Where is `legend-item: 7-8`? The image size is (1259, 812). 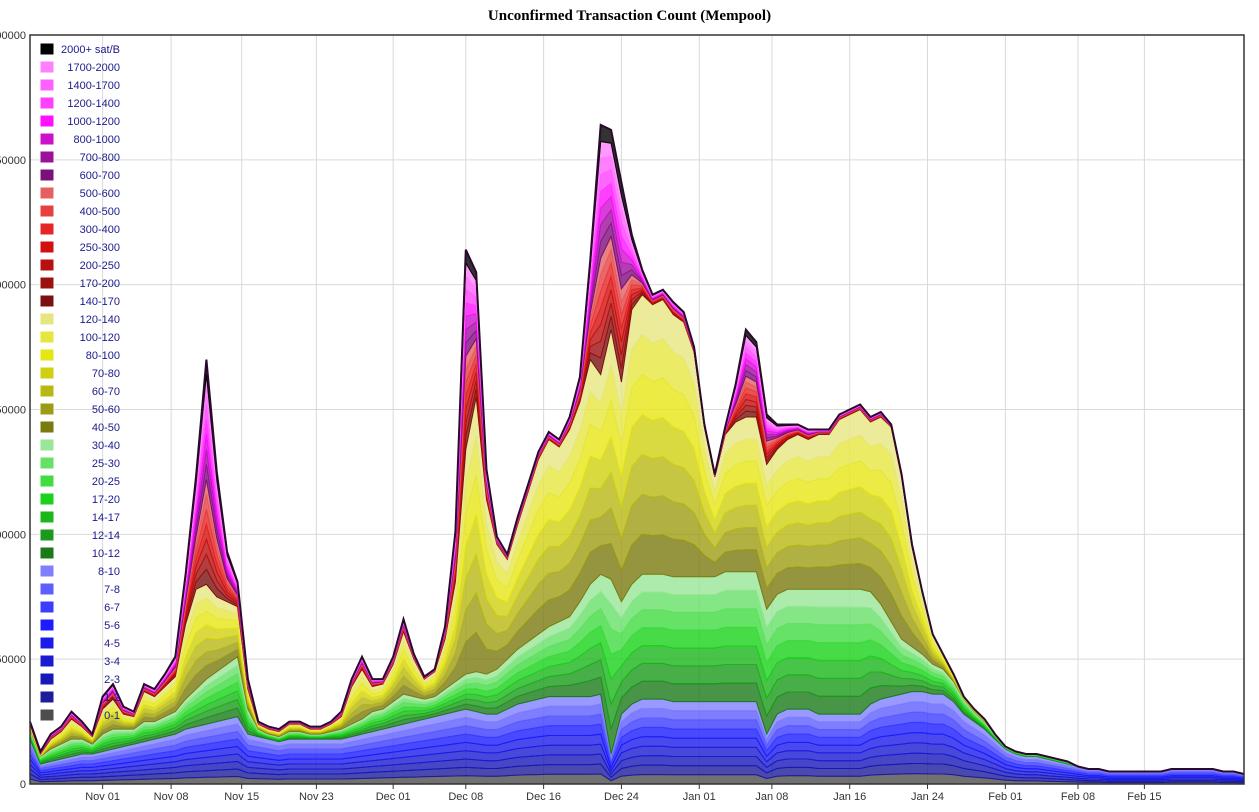
legend-item: 7-8 is located at coordinates (79, 589).